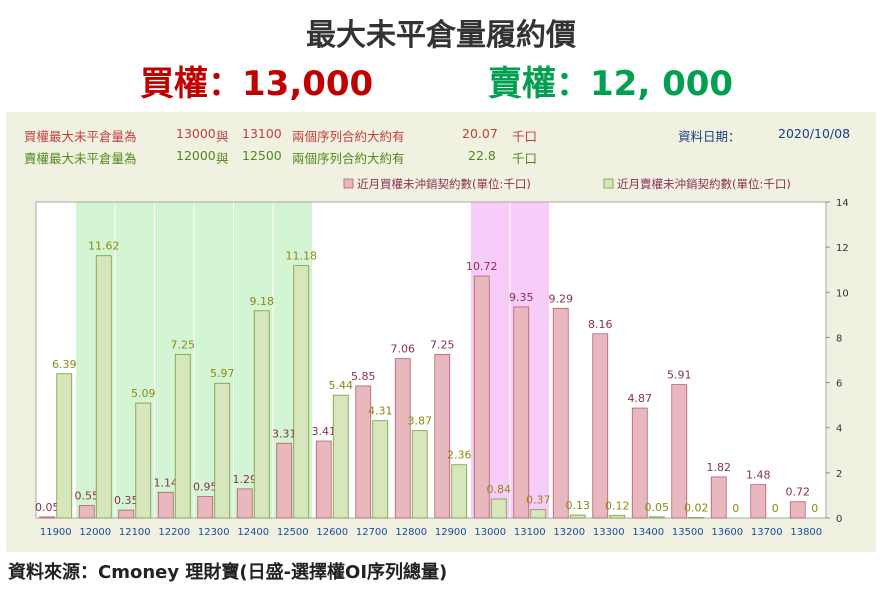 This screenshot has height=594, width=882. What do you see at coordinates (839, 429) in the screenshot?
I see `y-tick-label: 4` at bounding box center [839, 429].